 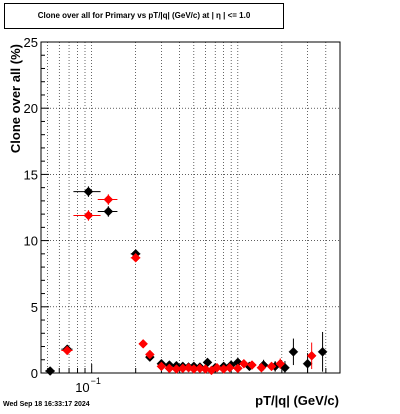 What do you see at coordinates (34, 373) in the screenshot?
I see `y-tick-label: 0` at bounding box center [34, 373].